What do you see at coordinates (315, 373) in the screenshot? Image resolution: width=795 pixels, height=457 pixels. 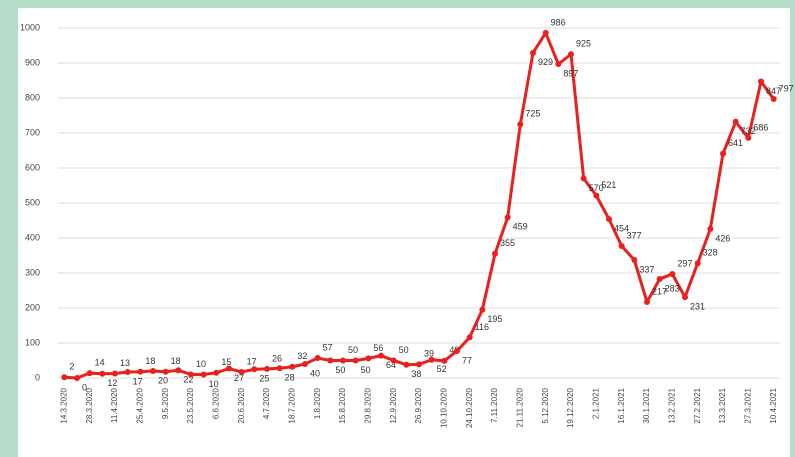 I see `data-label: 40` at bounding box center [315, 373].